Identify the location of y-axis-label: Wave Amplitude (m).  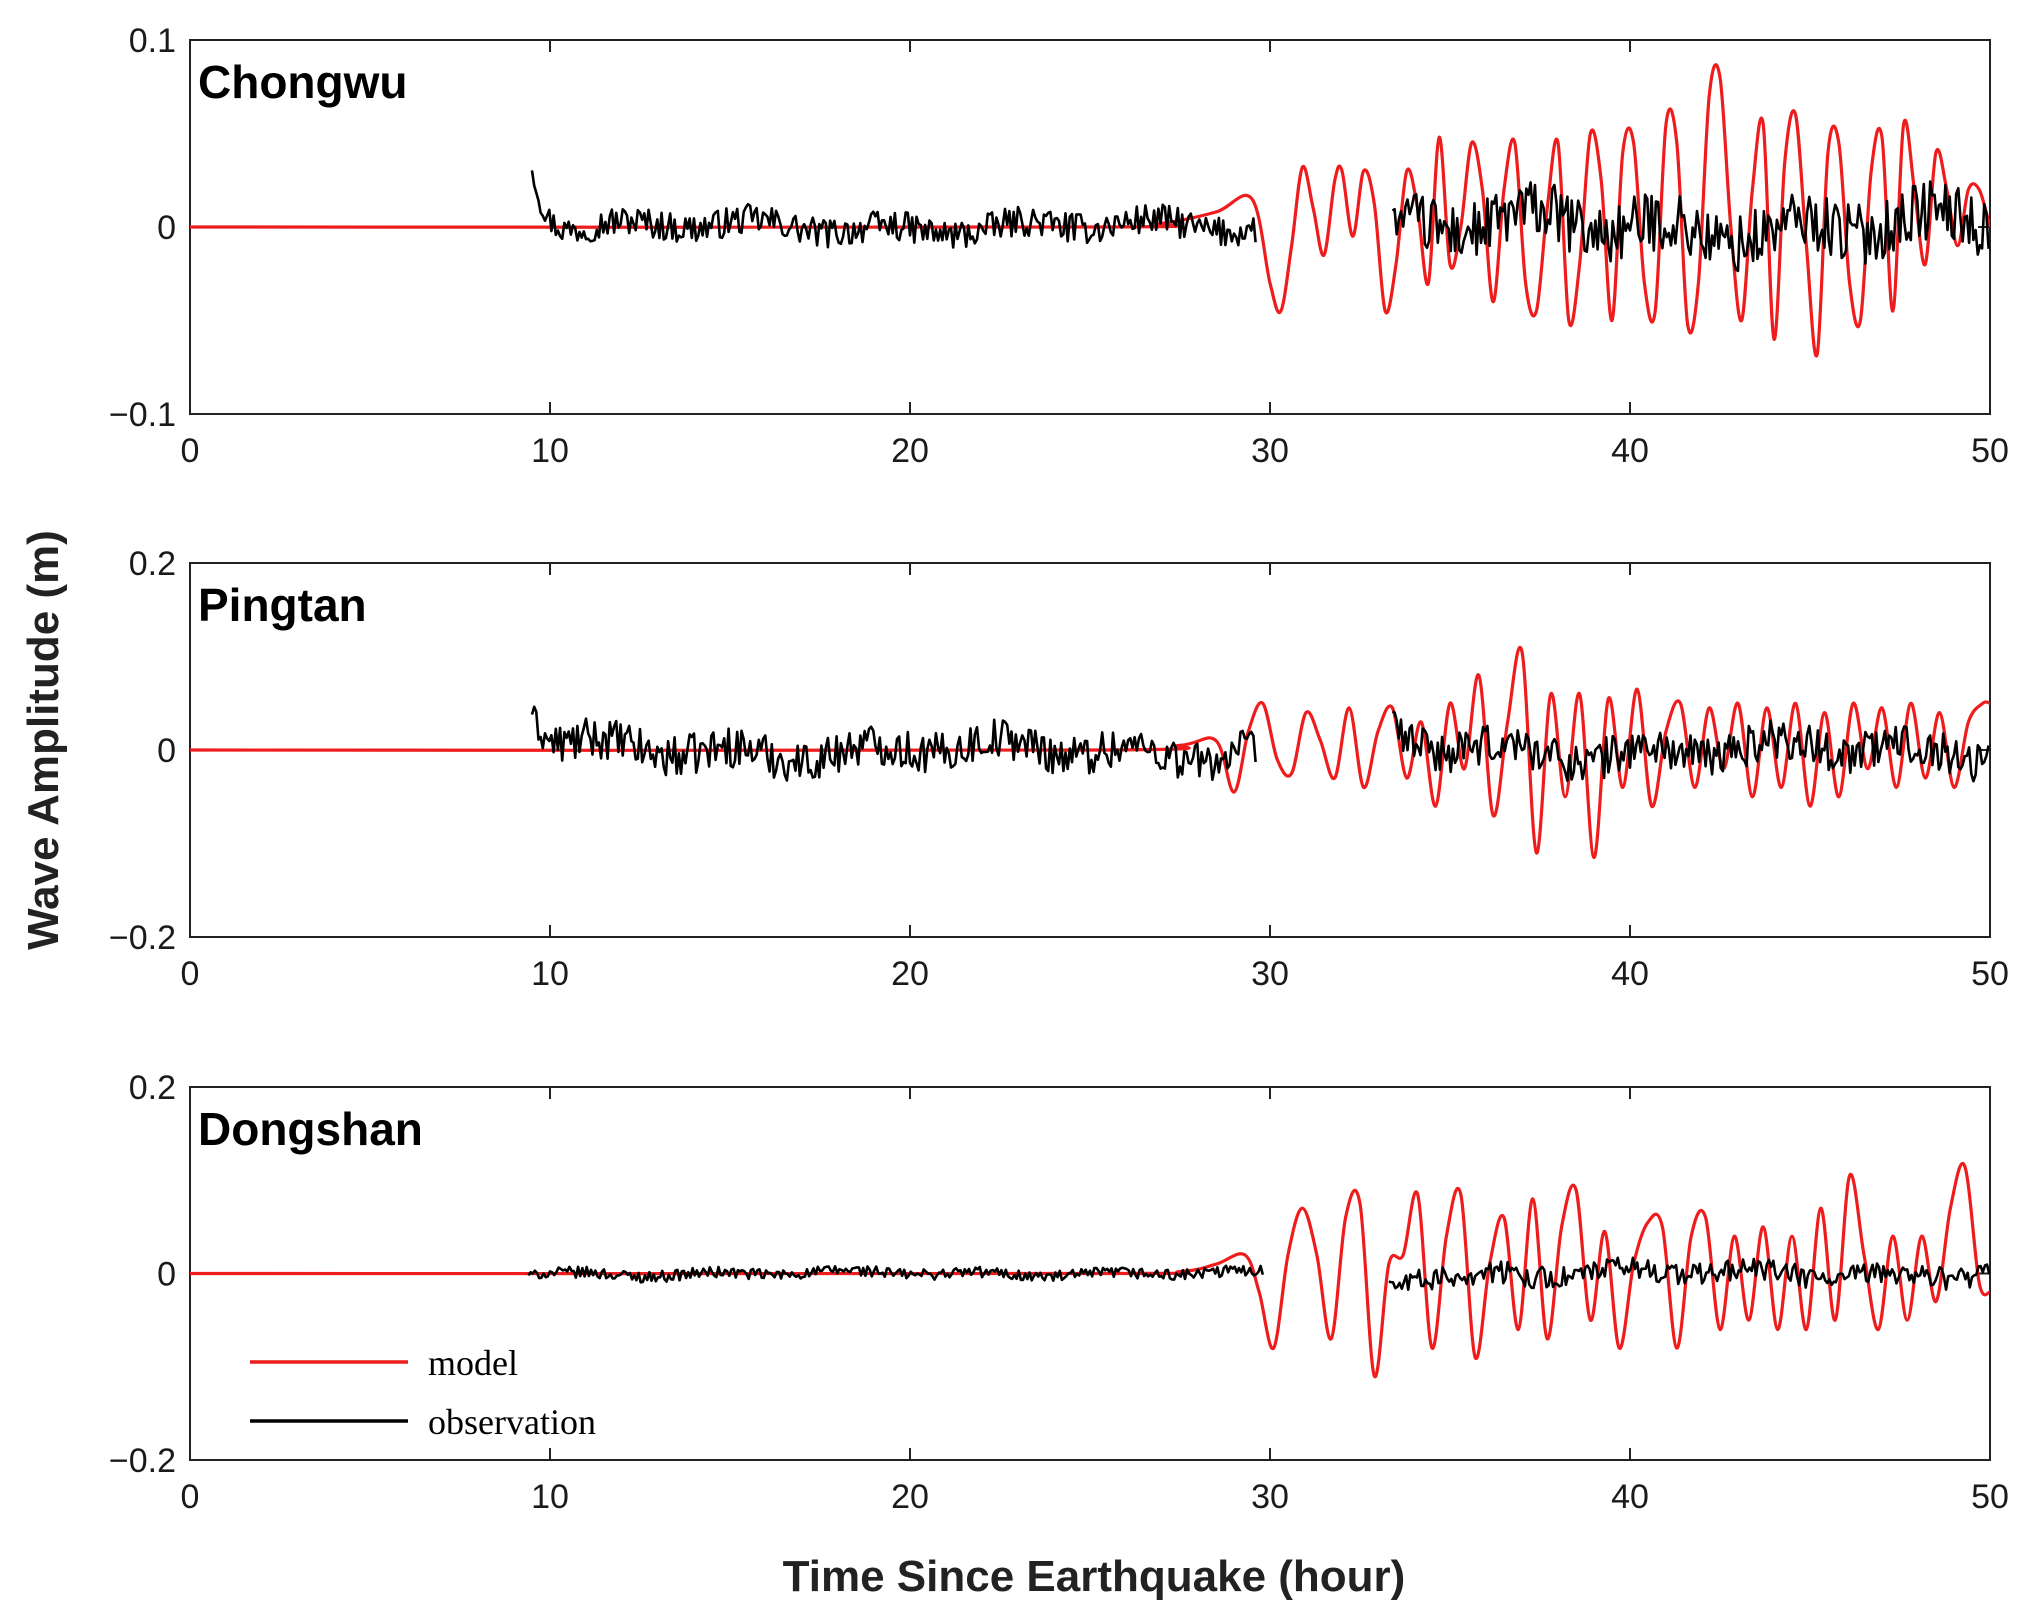
(43, 740).